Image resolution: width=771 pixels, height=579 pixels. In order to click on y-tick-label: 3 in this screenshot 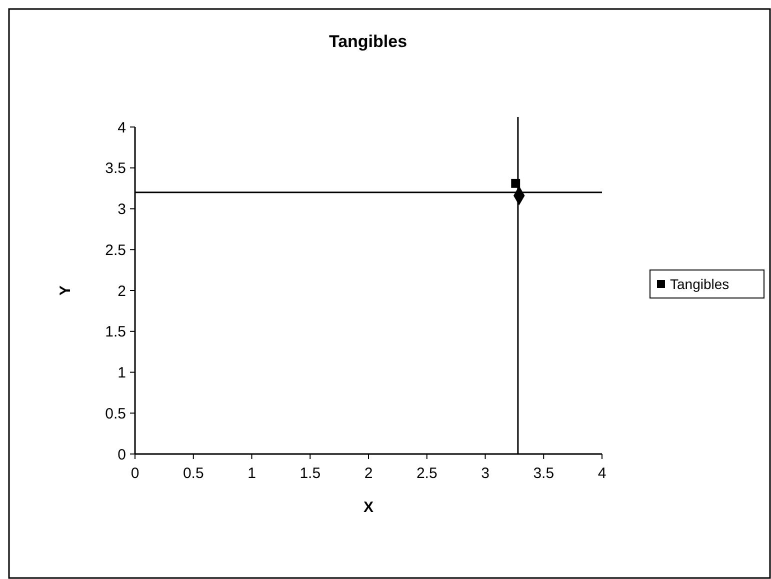, I will do `click(122, 209)`.